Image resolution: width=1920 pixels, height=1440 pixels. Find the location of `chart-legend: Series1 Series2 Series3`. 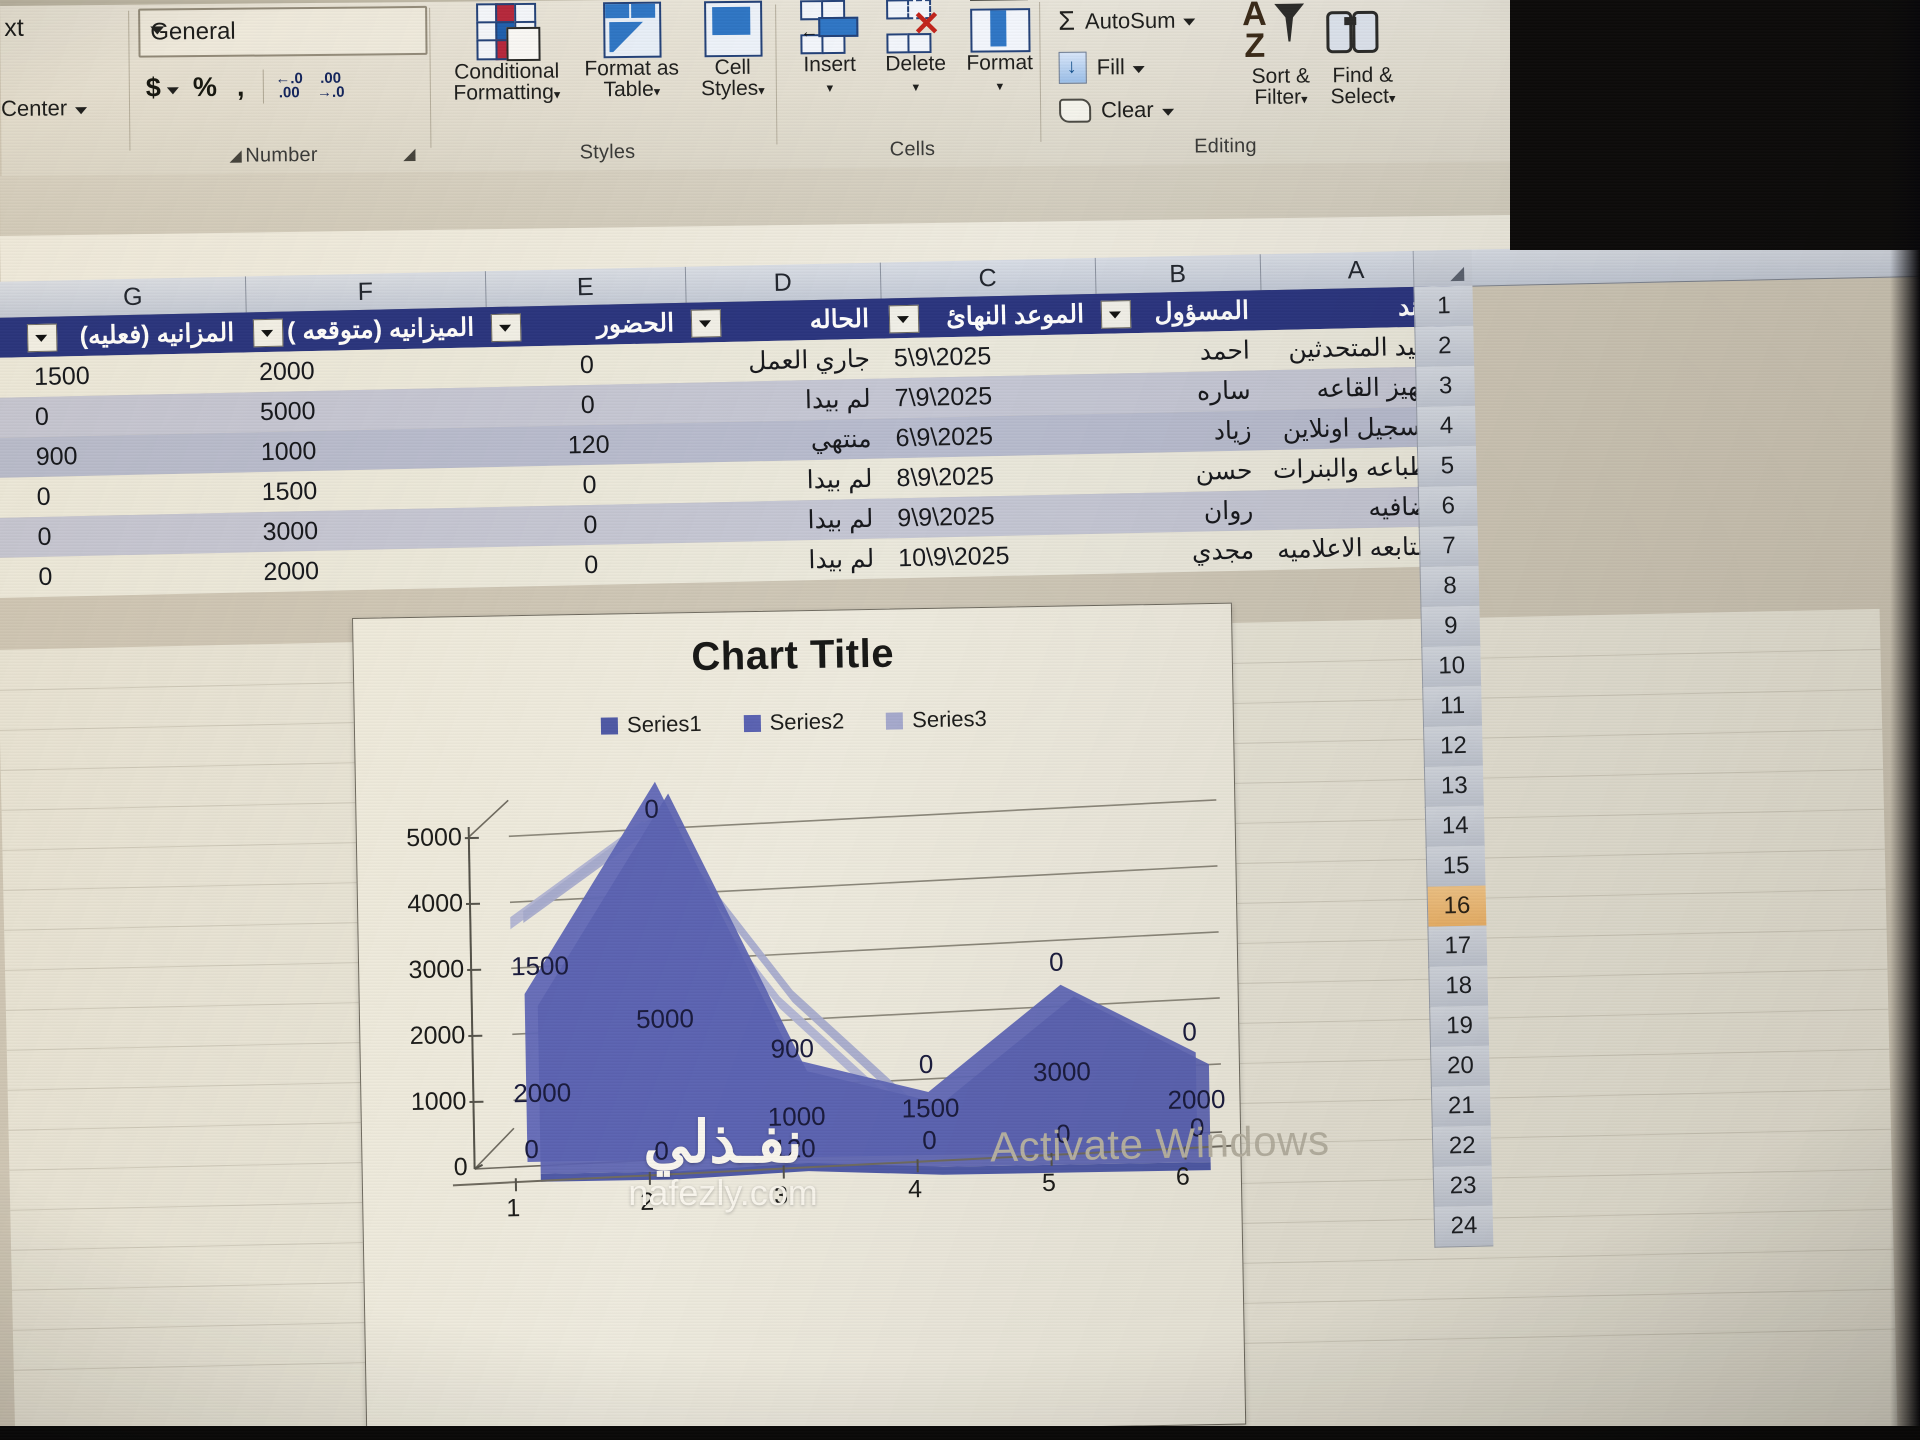

chart-legend: Series1 Series2 Series3 is located at coordinates (794, 722).